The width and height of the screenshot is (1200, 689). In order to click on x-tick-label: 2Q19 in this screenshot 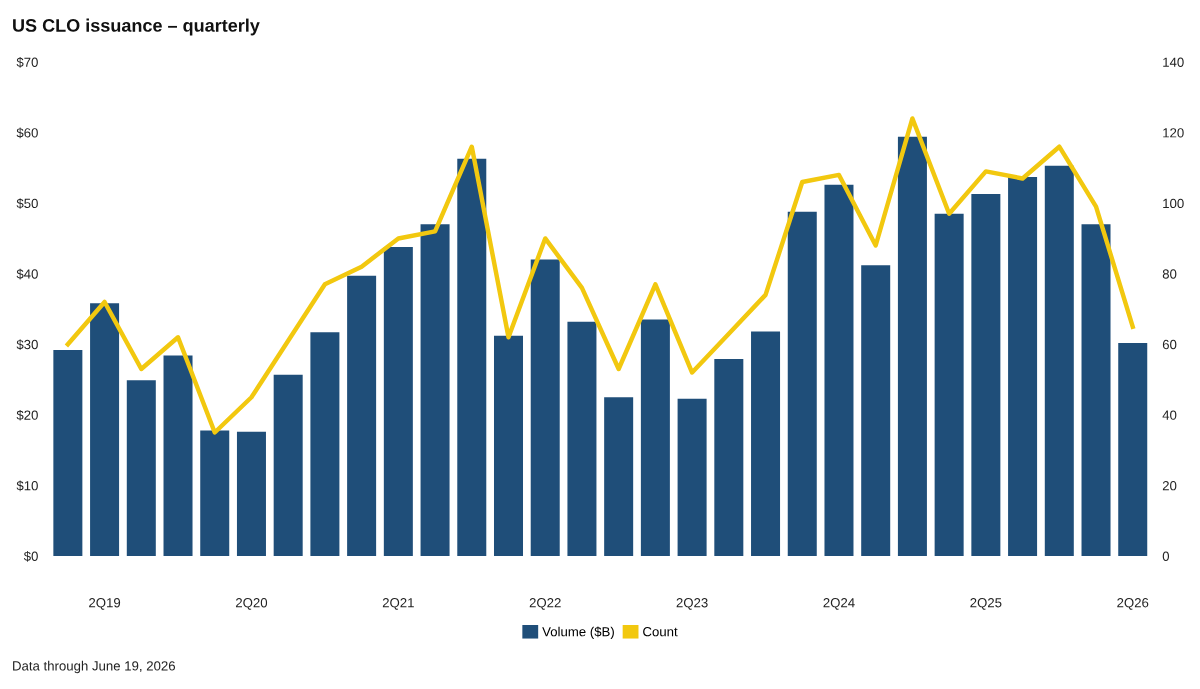, I will do `click(105, 604)`.